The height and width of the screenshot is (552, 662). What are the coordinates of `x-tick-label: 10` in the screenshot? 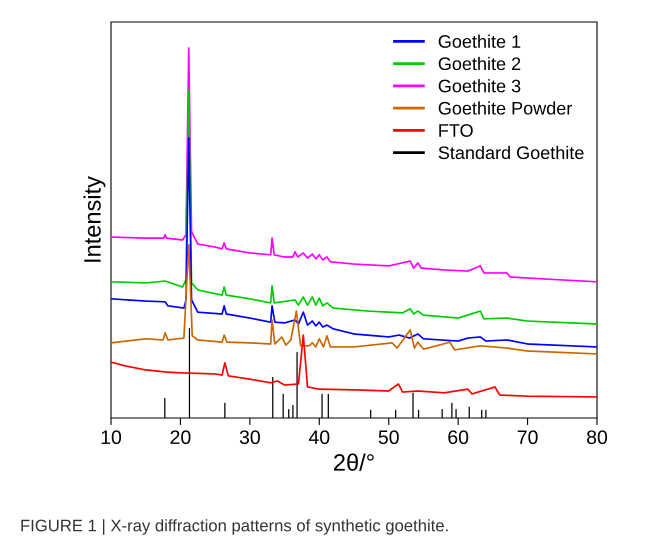 It's located at (112, 437).